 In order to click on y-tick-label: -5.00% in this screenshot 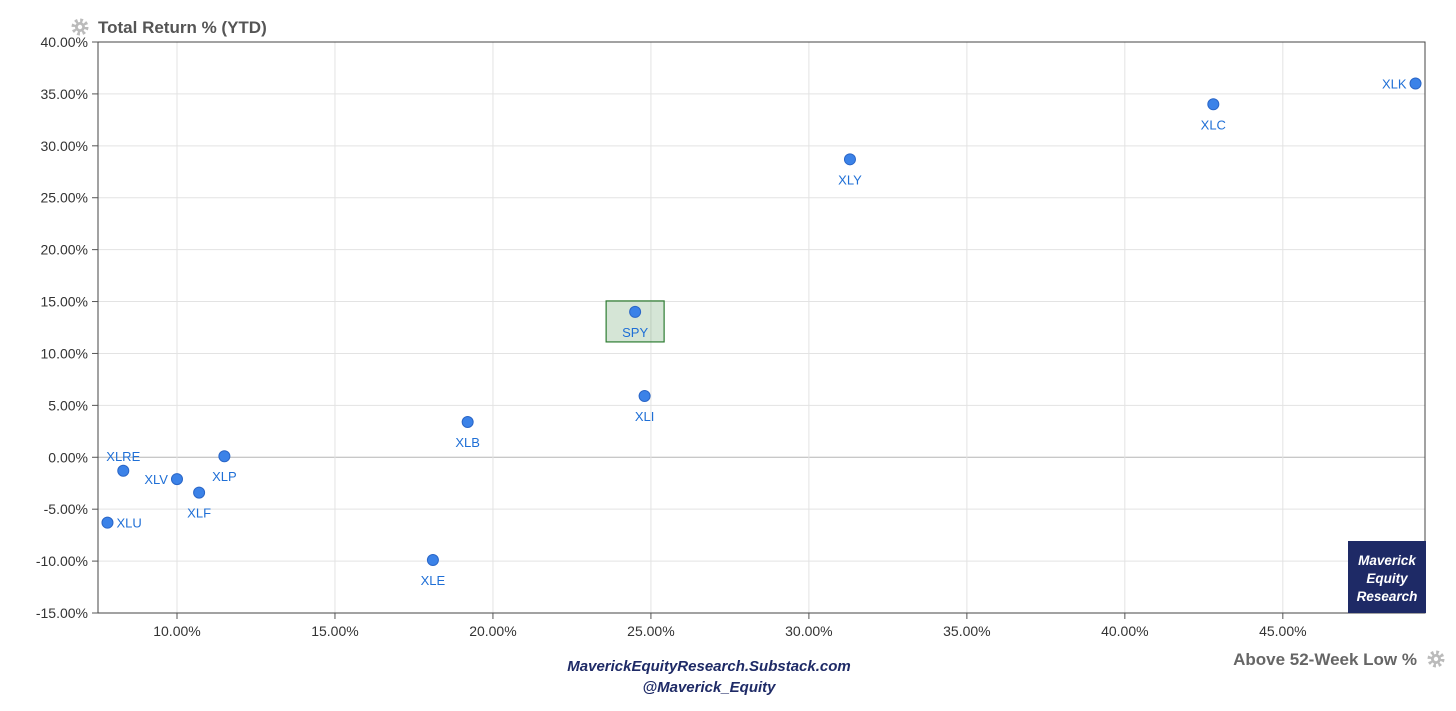, I will do `click(66, 509)`.